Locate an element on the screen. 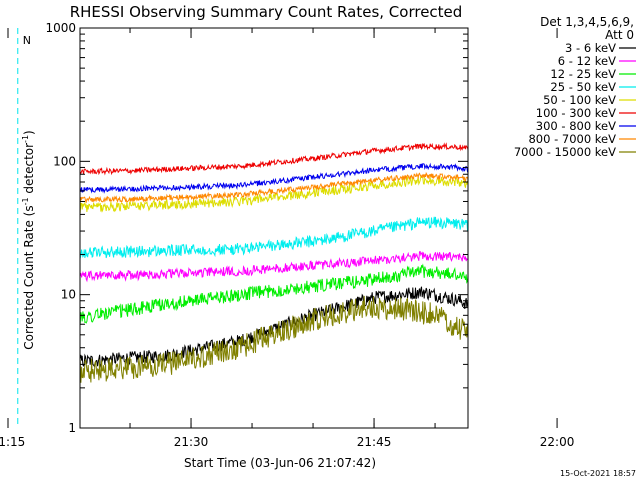 This screenshot has width=640, height=480. legend-label: 3 - 6 keV is located at coordinates (590, 48).